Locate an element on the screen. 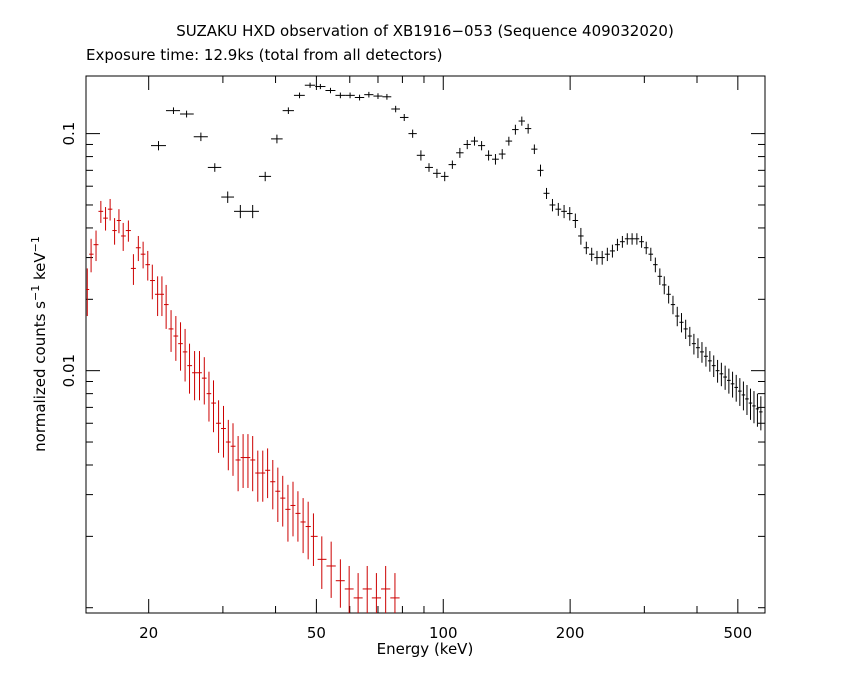 Image resolution: width=850 pixels, height=680 pixels. y-tick-label: 0.01 is located at coordinates (69, 370).